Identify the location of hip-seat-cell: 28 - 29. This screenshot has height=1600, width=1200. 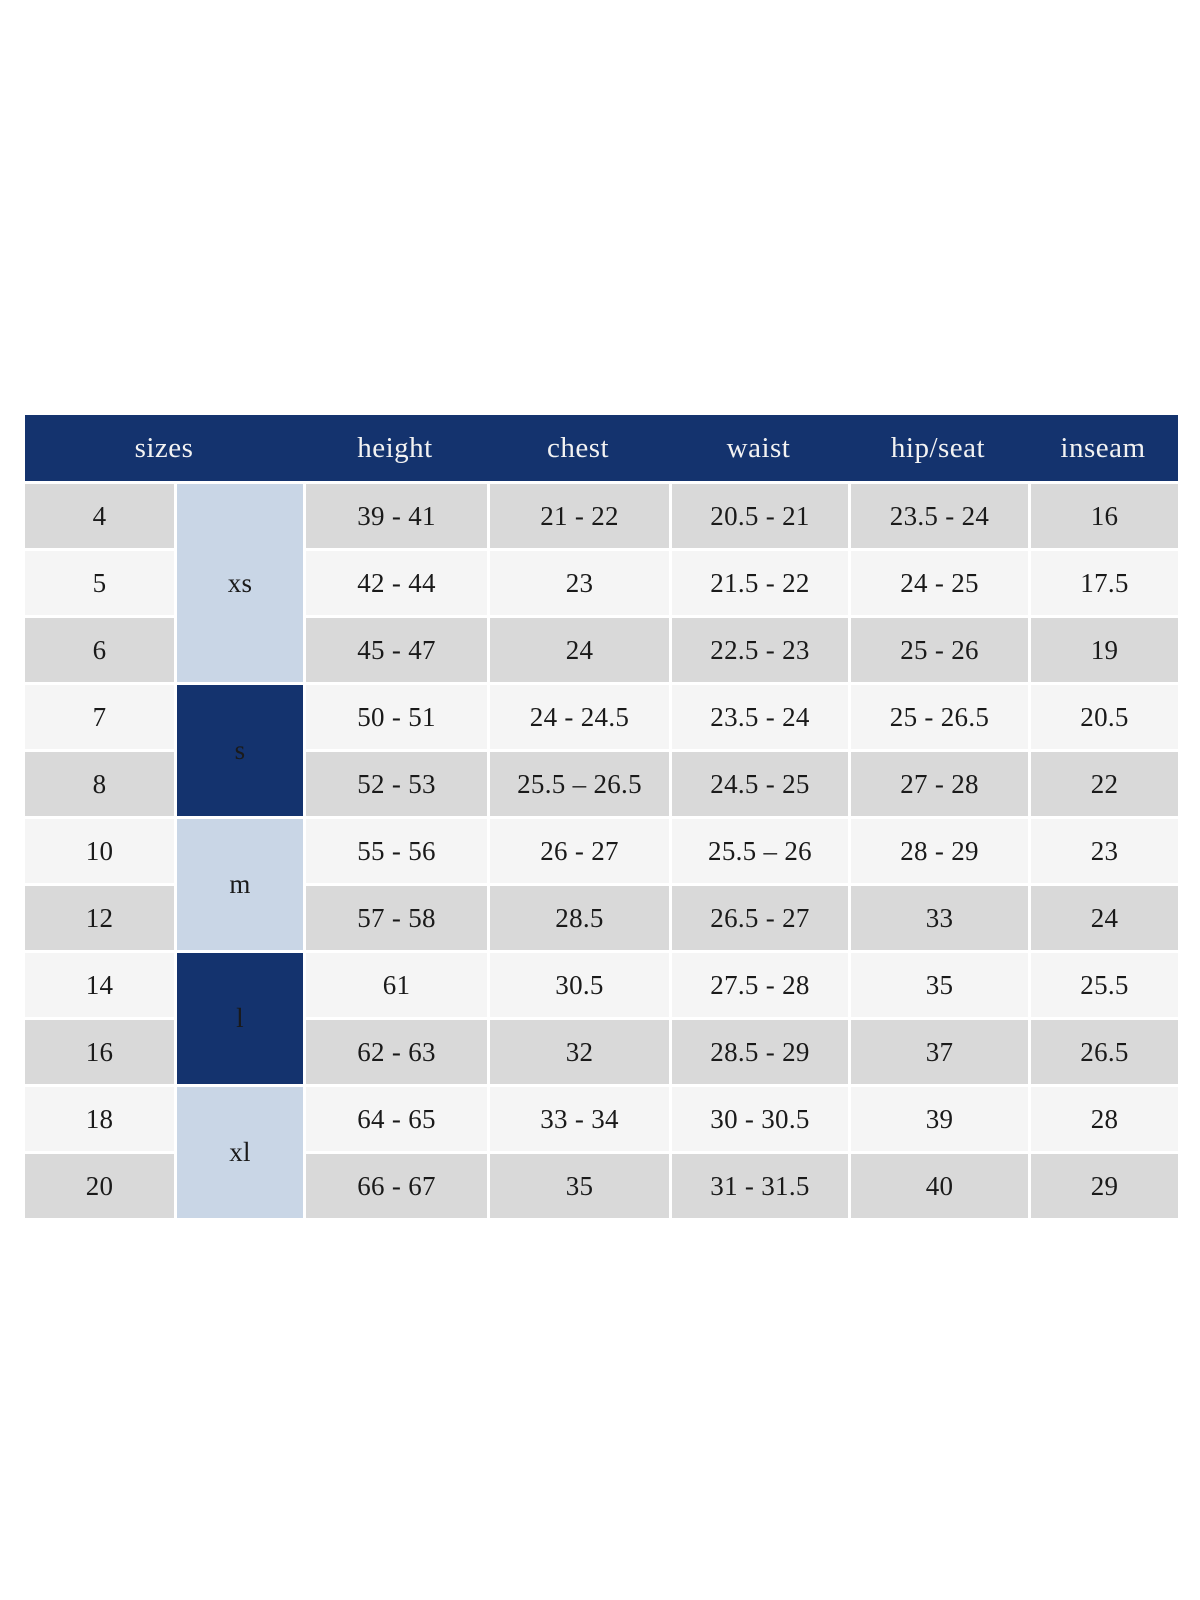
(938, 849).